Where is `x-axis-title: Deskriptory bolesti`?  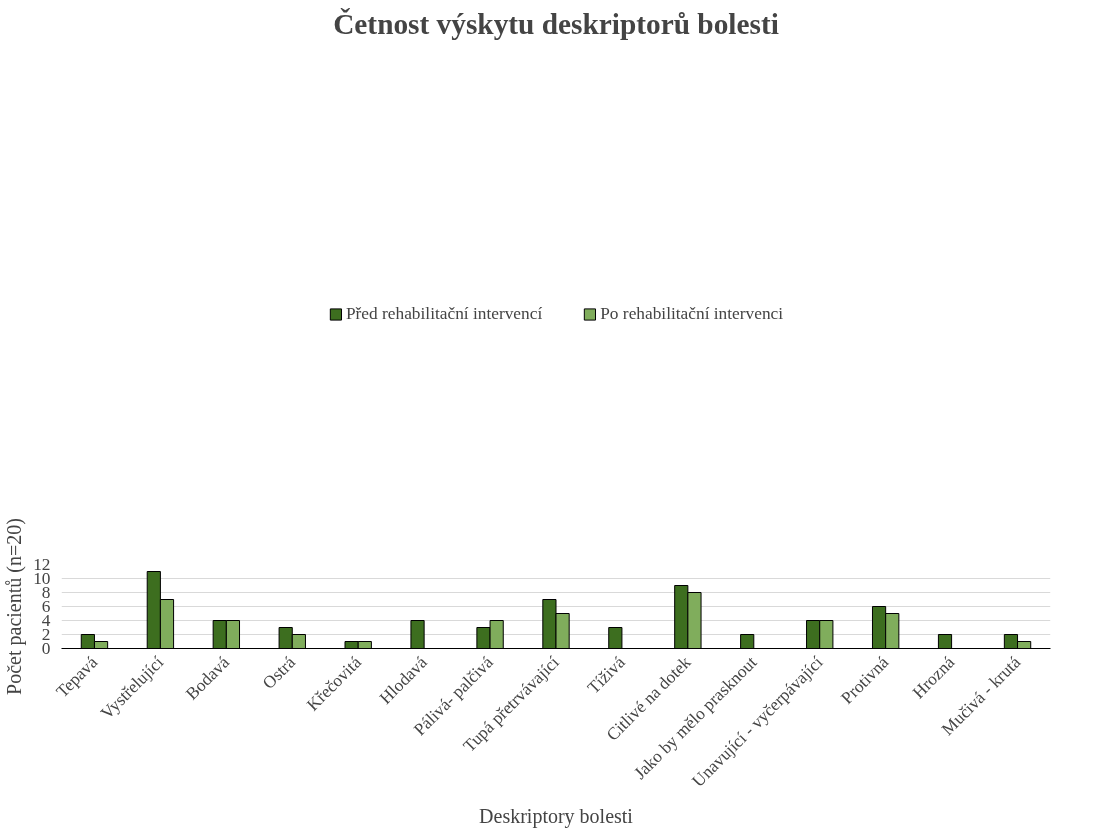
x-axis-title: Deskriptory bolesti is located at coordinates (556, 817).